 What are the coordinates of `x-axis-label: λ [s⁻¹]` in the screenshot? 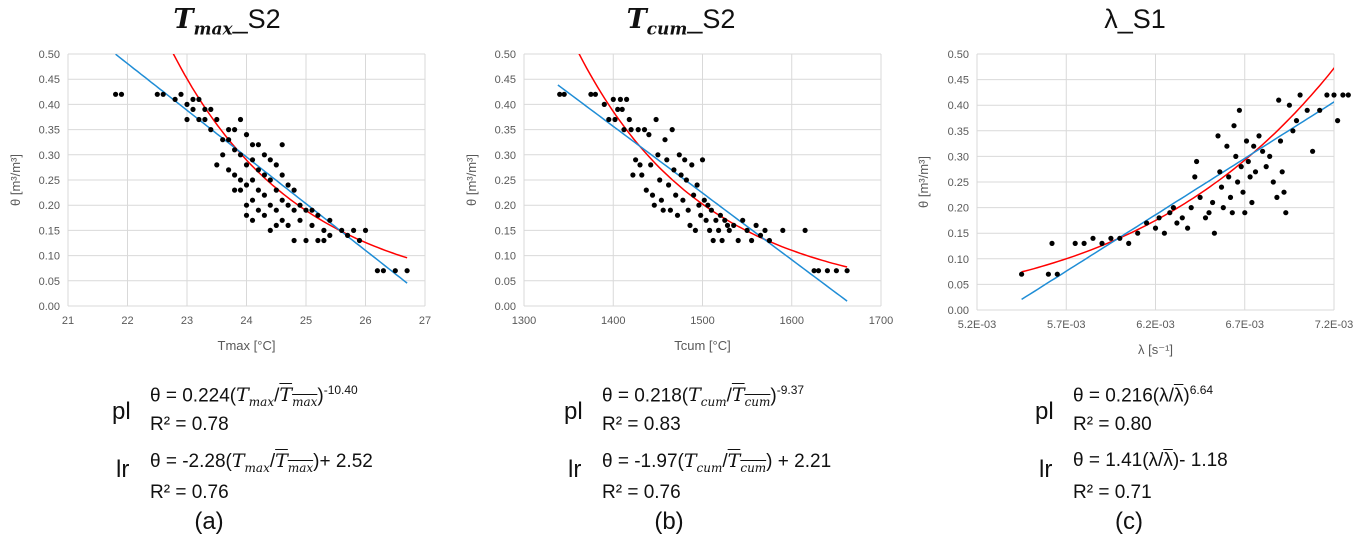 It's located at (1155, 349).